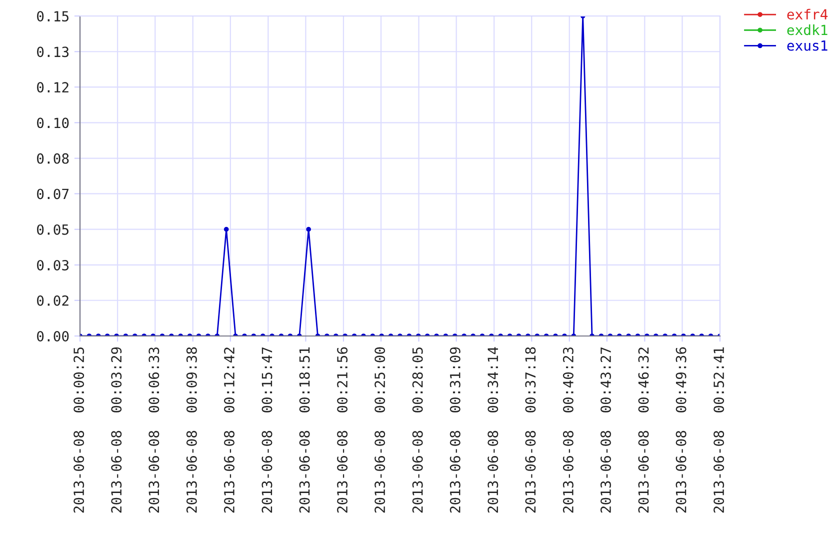 Image resolution: width=840 pixels, height=560 pixels. What do you see at coordinates (681, 430) in the screenshot?
I see `x-tick-label: 2013-06-08 00:49:36` at bounding box center [681, 430].